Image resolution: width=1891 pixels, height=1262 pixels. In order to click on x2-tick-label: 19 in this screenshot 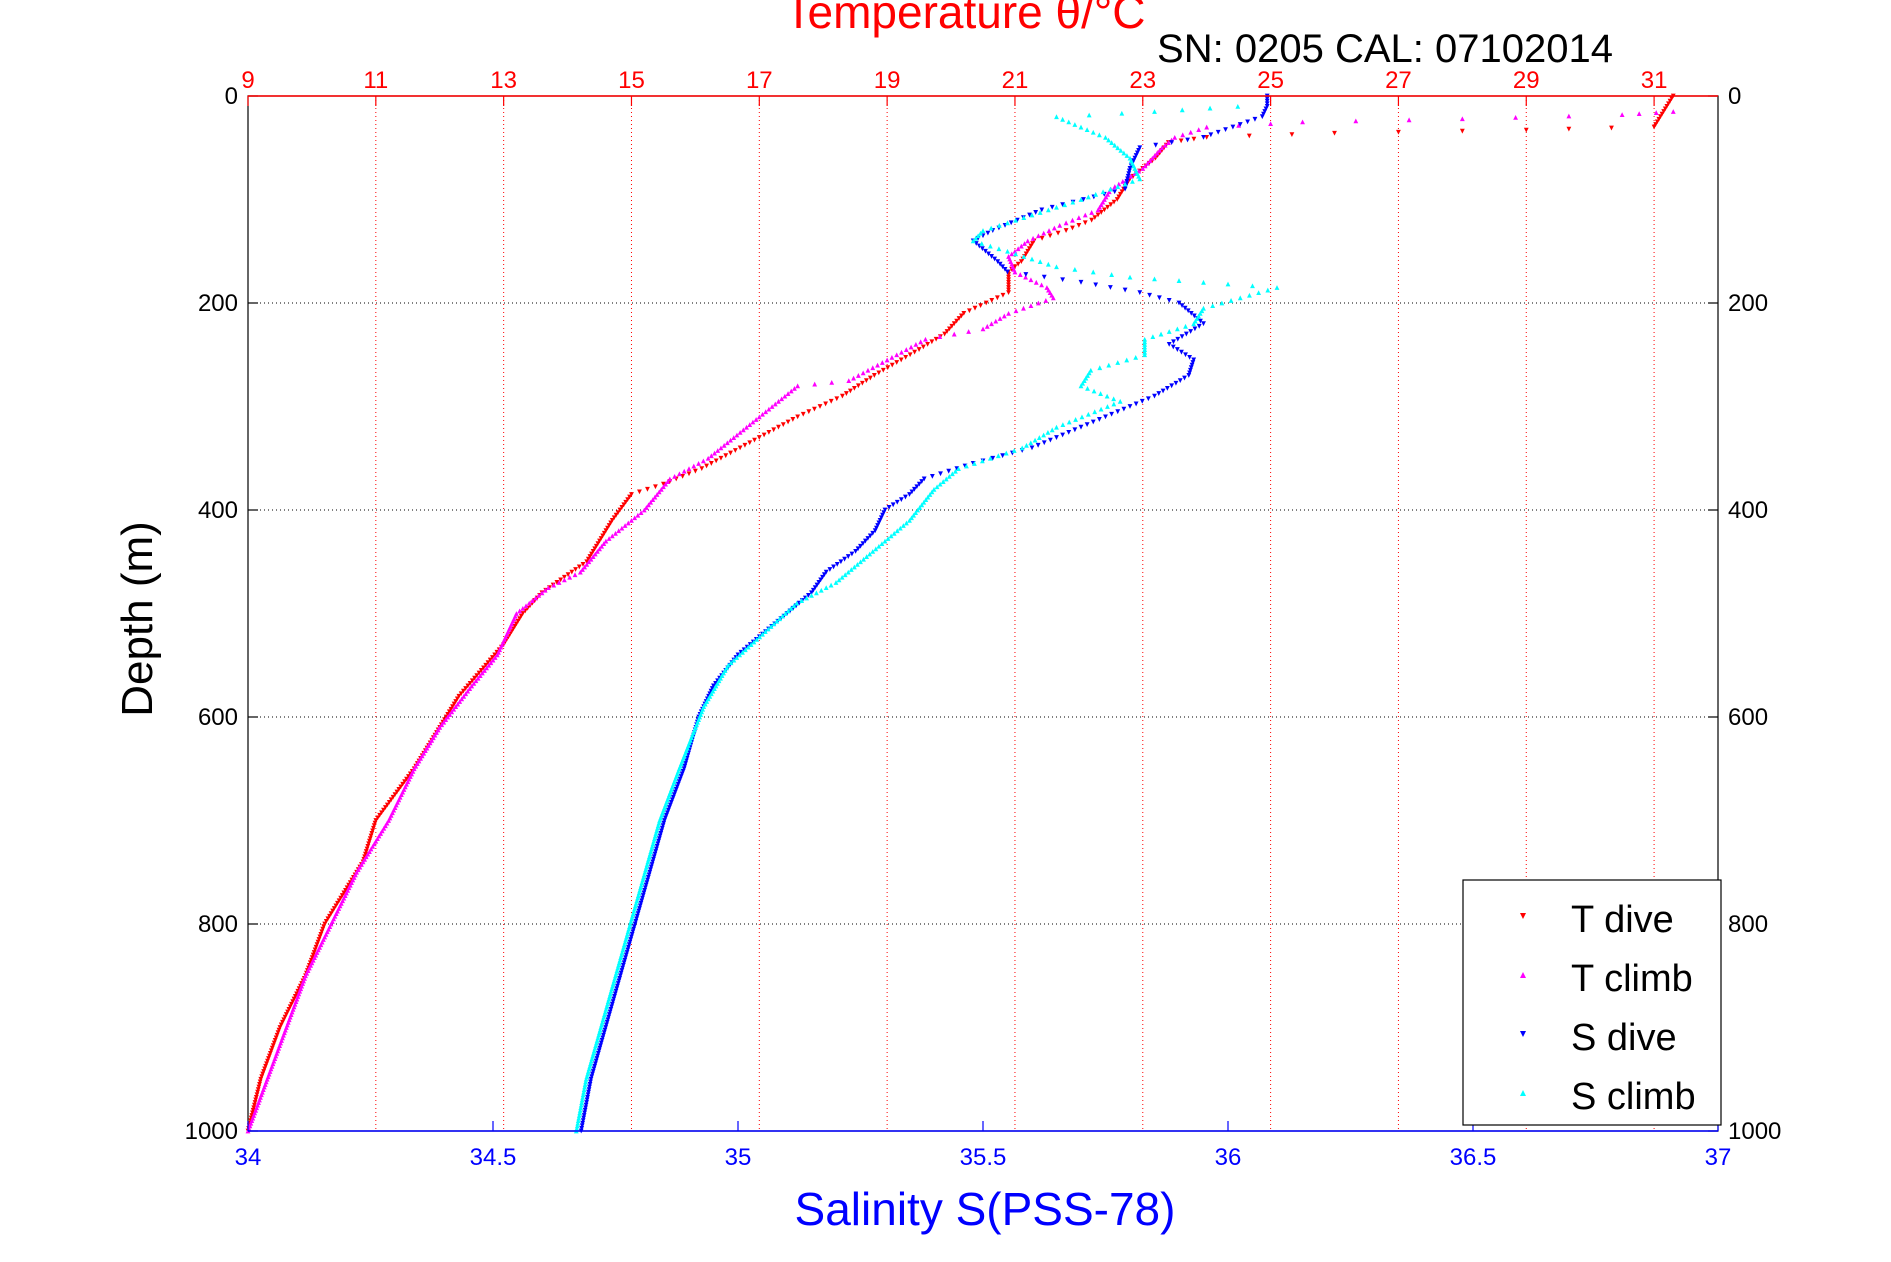, I will do `click(887, 80)`.